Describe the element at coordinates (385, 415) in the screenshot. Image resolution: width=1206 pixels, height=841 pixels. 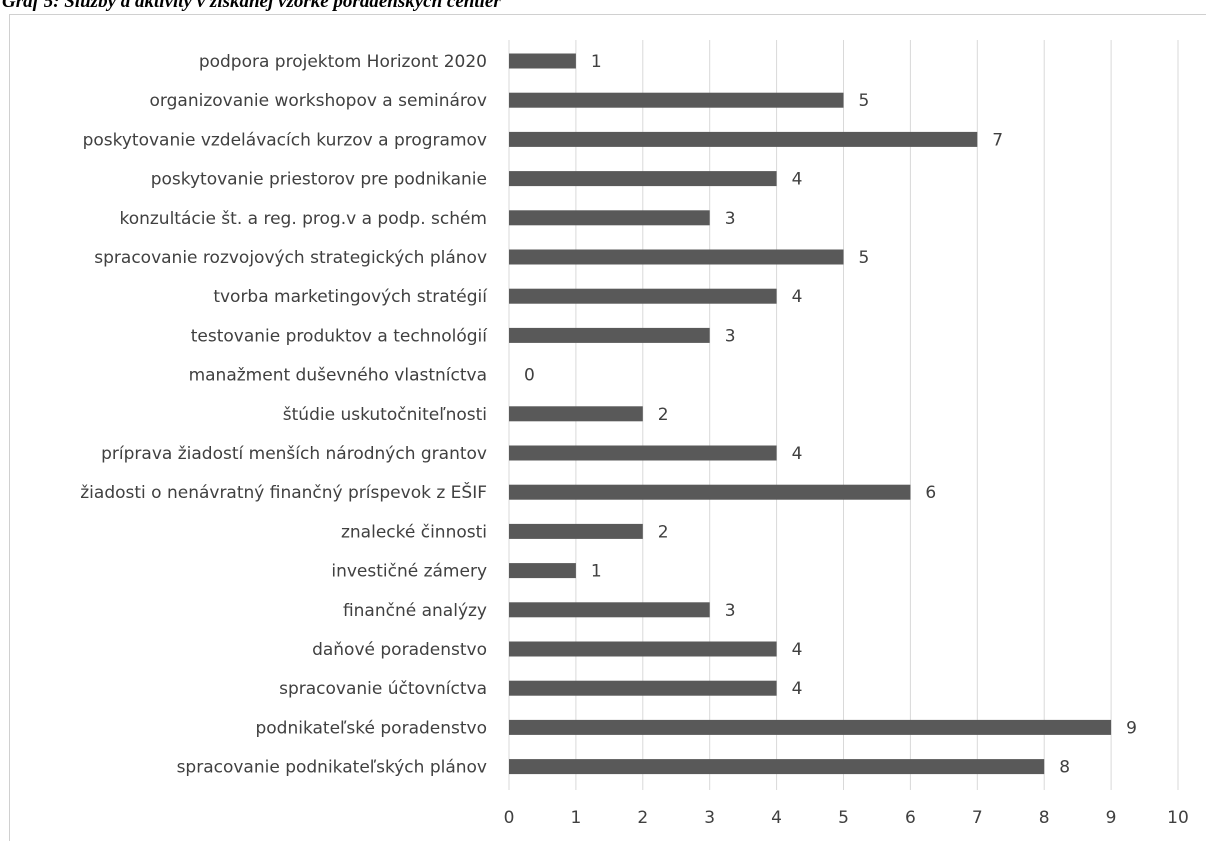
I see `category-label: štúdie uskutočniteľnosti` at that location.